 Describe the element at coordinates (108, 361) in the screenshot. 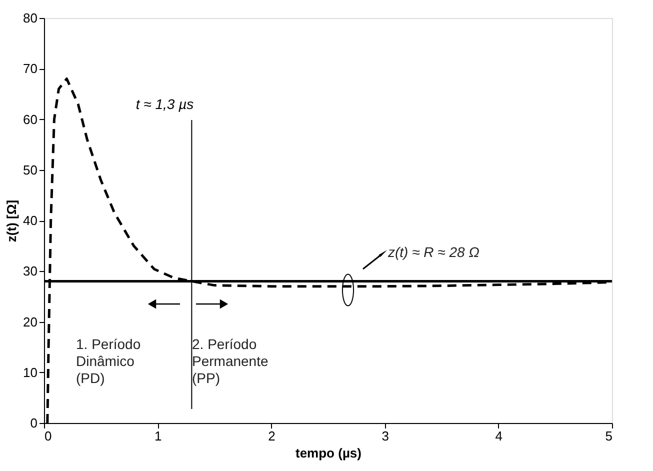

I see `annotation: 1. Período Dinâmico (PD)` at that location.